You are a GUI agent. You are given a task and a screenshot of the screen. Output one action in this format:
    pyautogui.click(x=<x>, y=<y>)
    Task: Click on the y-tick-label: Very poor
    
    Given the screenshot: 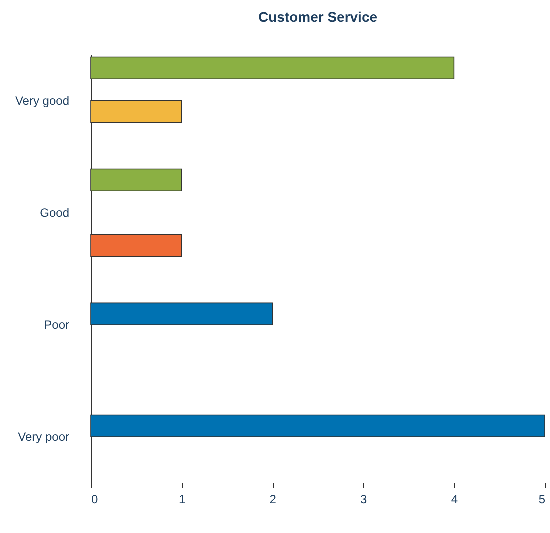 What is the action you would take?
    pyautogui.click(x=44, y=437)
    